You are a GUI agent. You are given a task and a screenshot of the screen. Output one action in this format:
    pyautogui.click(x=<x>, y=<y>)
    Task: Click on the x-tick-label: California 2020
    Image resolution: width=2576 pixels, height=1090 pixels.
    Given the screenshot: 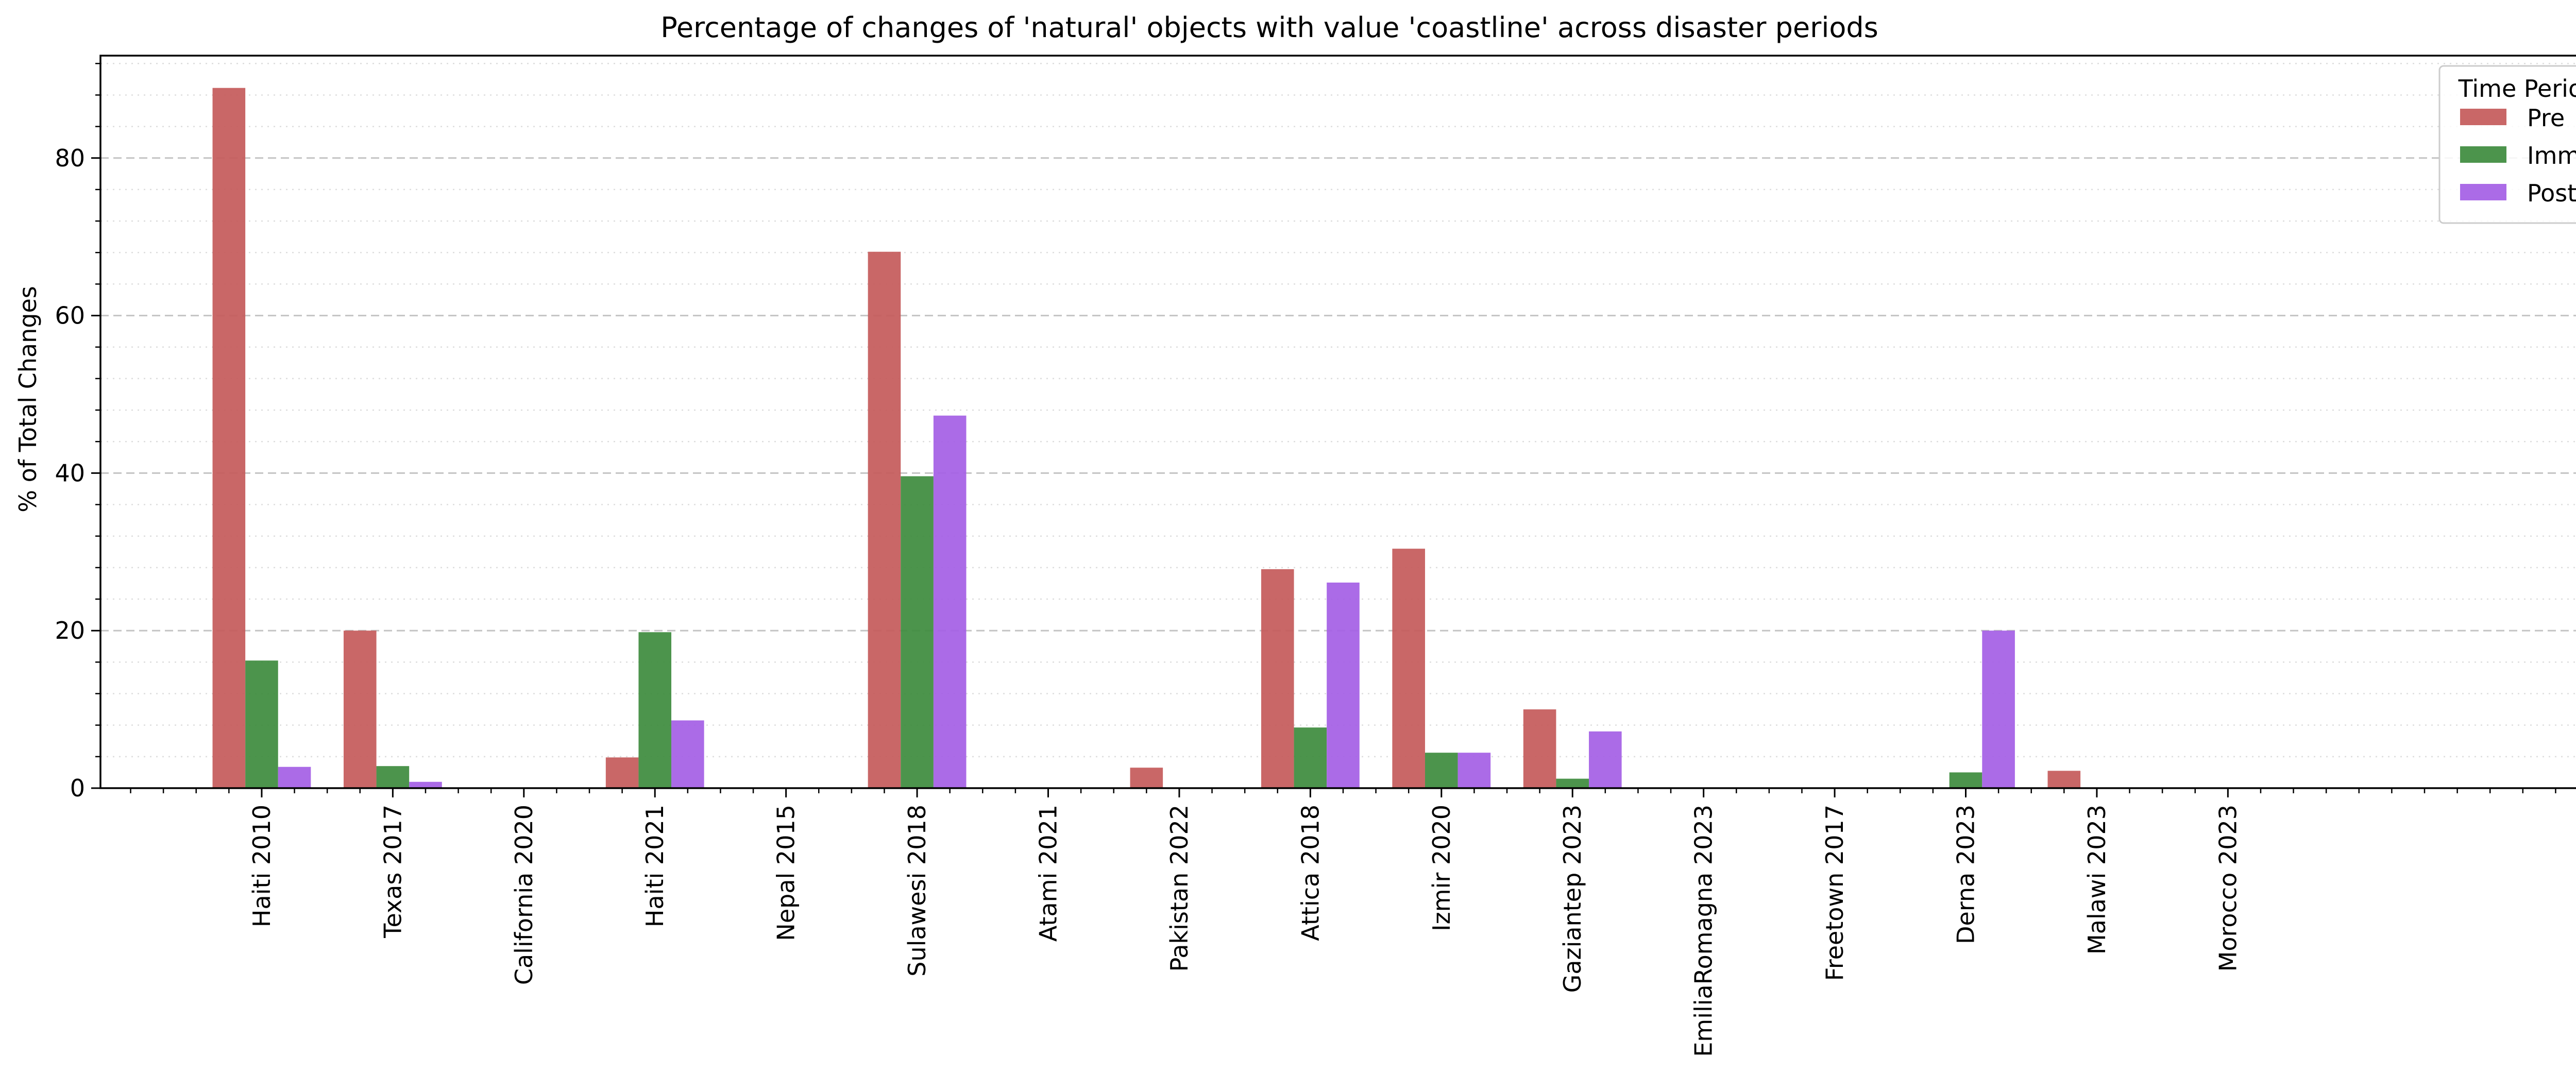 What is the action you would take?
    pyautogui.click(x=524, y=895)
    